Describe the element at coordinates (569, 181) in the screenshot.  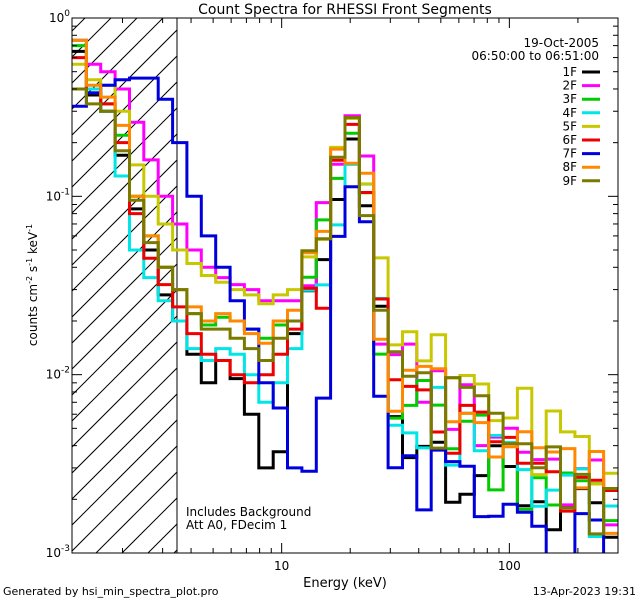
I see `legend-label-9f: 9F` at that location.